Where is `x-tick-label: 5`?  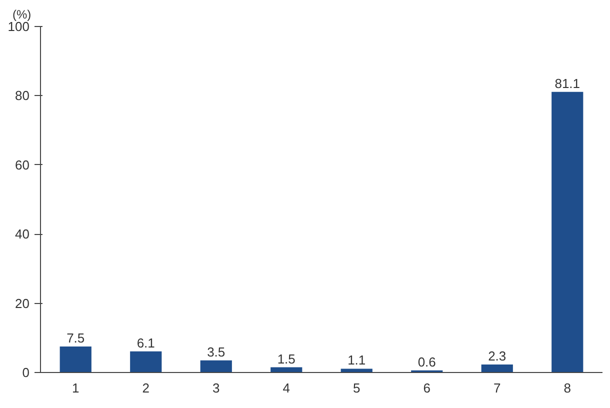 x-tick-label: 5 is located at coordinates (356, 388).